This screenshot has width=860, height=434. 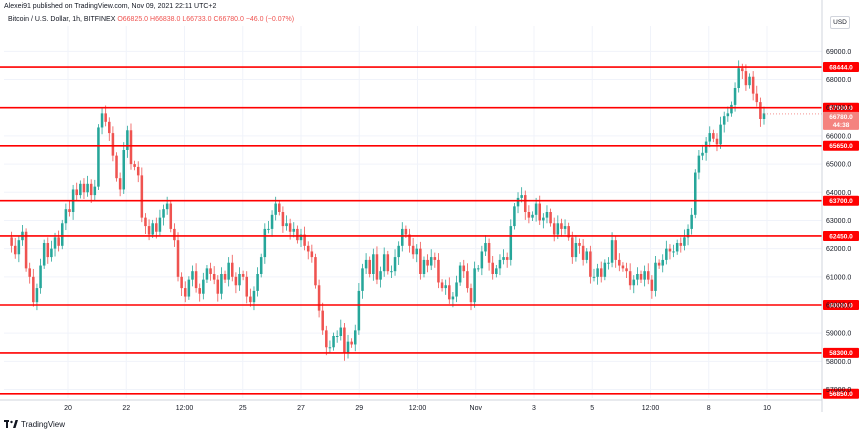 I want to click on level-label: 58300.0, so click(x=841, y=353).